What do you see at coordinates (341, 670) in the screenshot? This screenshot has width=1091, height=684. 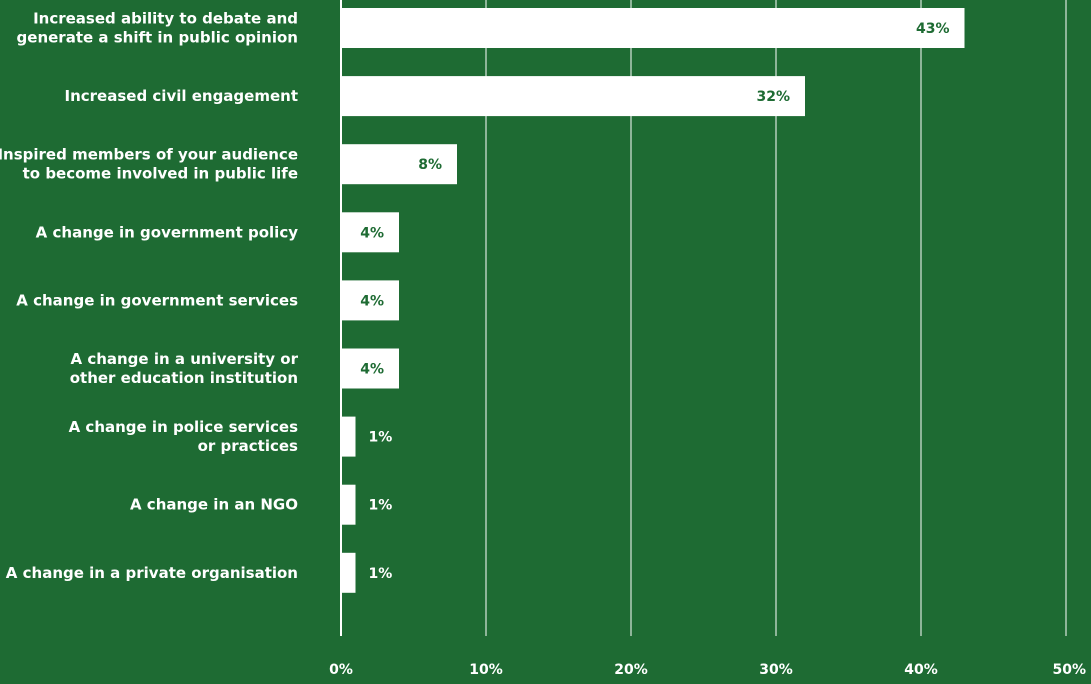 I see `x-tick-label: 0%` at bounding box center [341, 670].